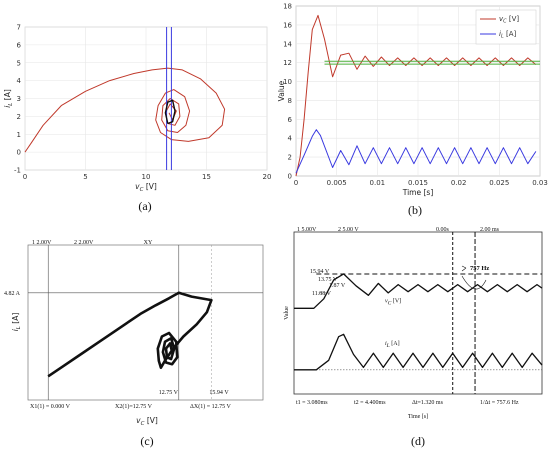  I want to click on header-ch1: 1 2.00V, so click(42, 243).